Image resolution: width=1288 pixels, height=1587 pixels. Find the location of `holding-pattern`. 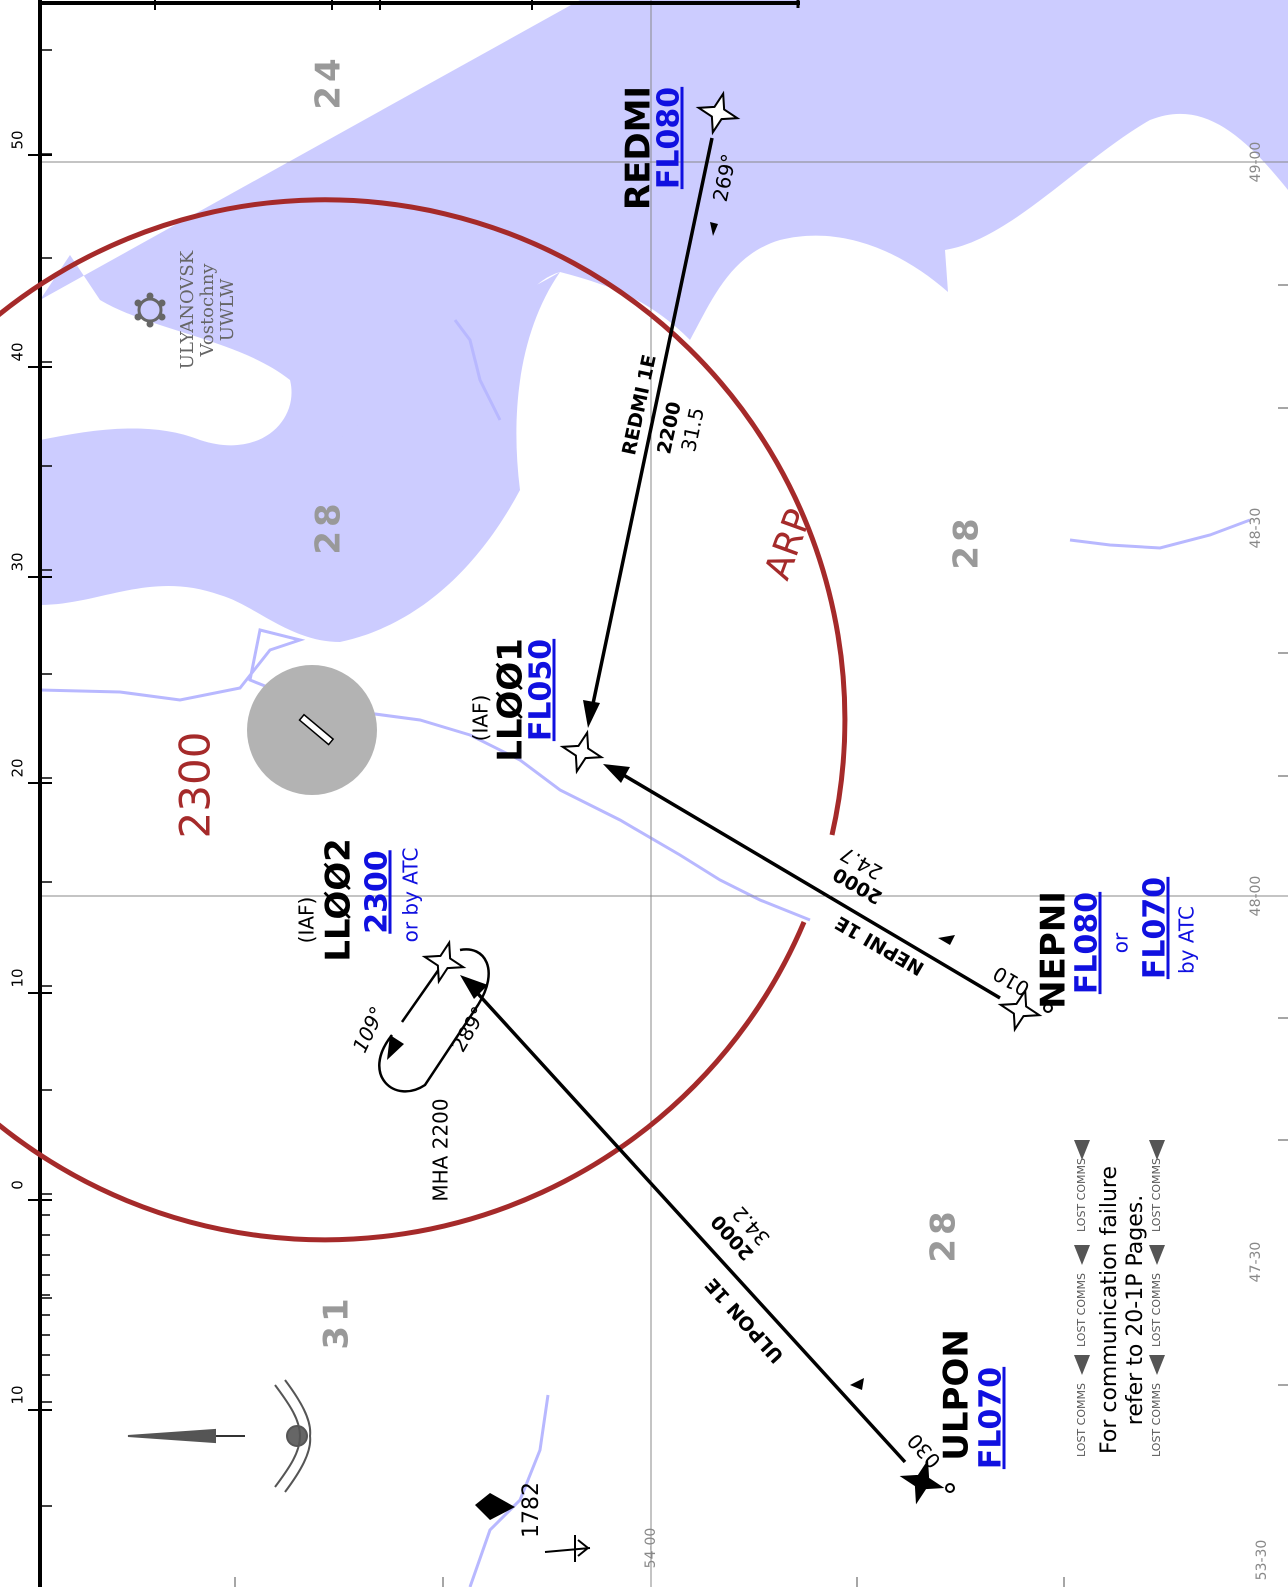

holding-pattern is located at coordinates (434, 1020).